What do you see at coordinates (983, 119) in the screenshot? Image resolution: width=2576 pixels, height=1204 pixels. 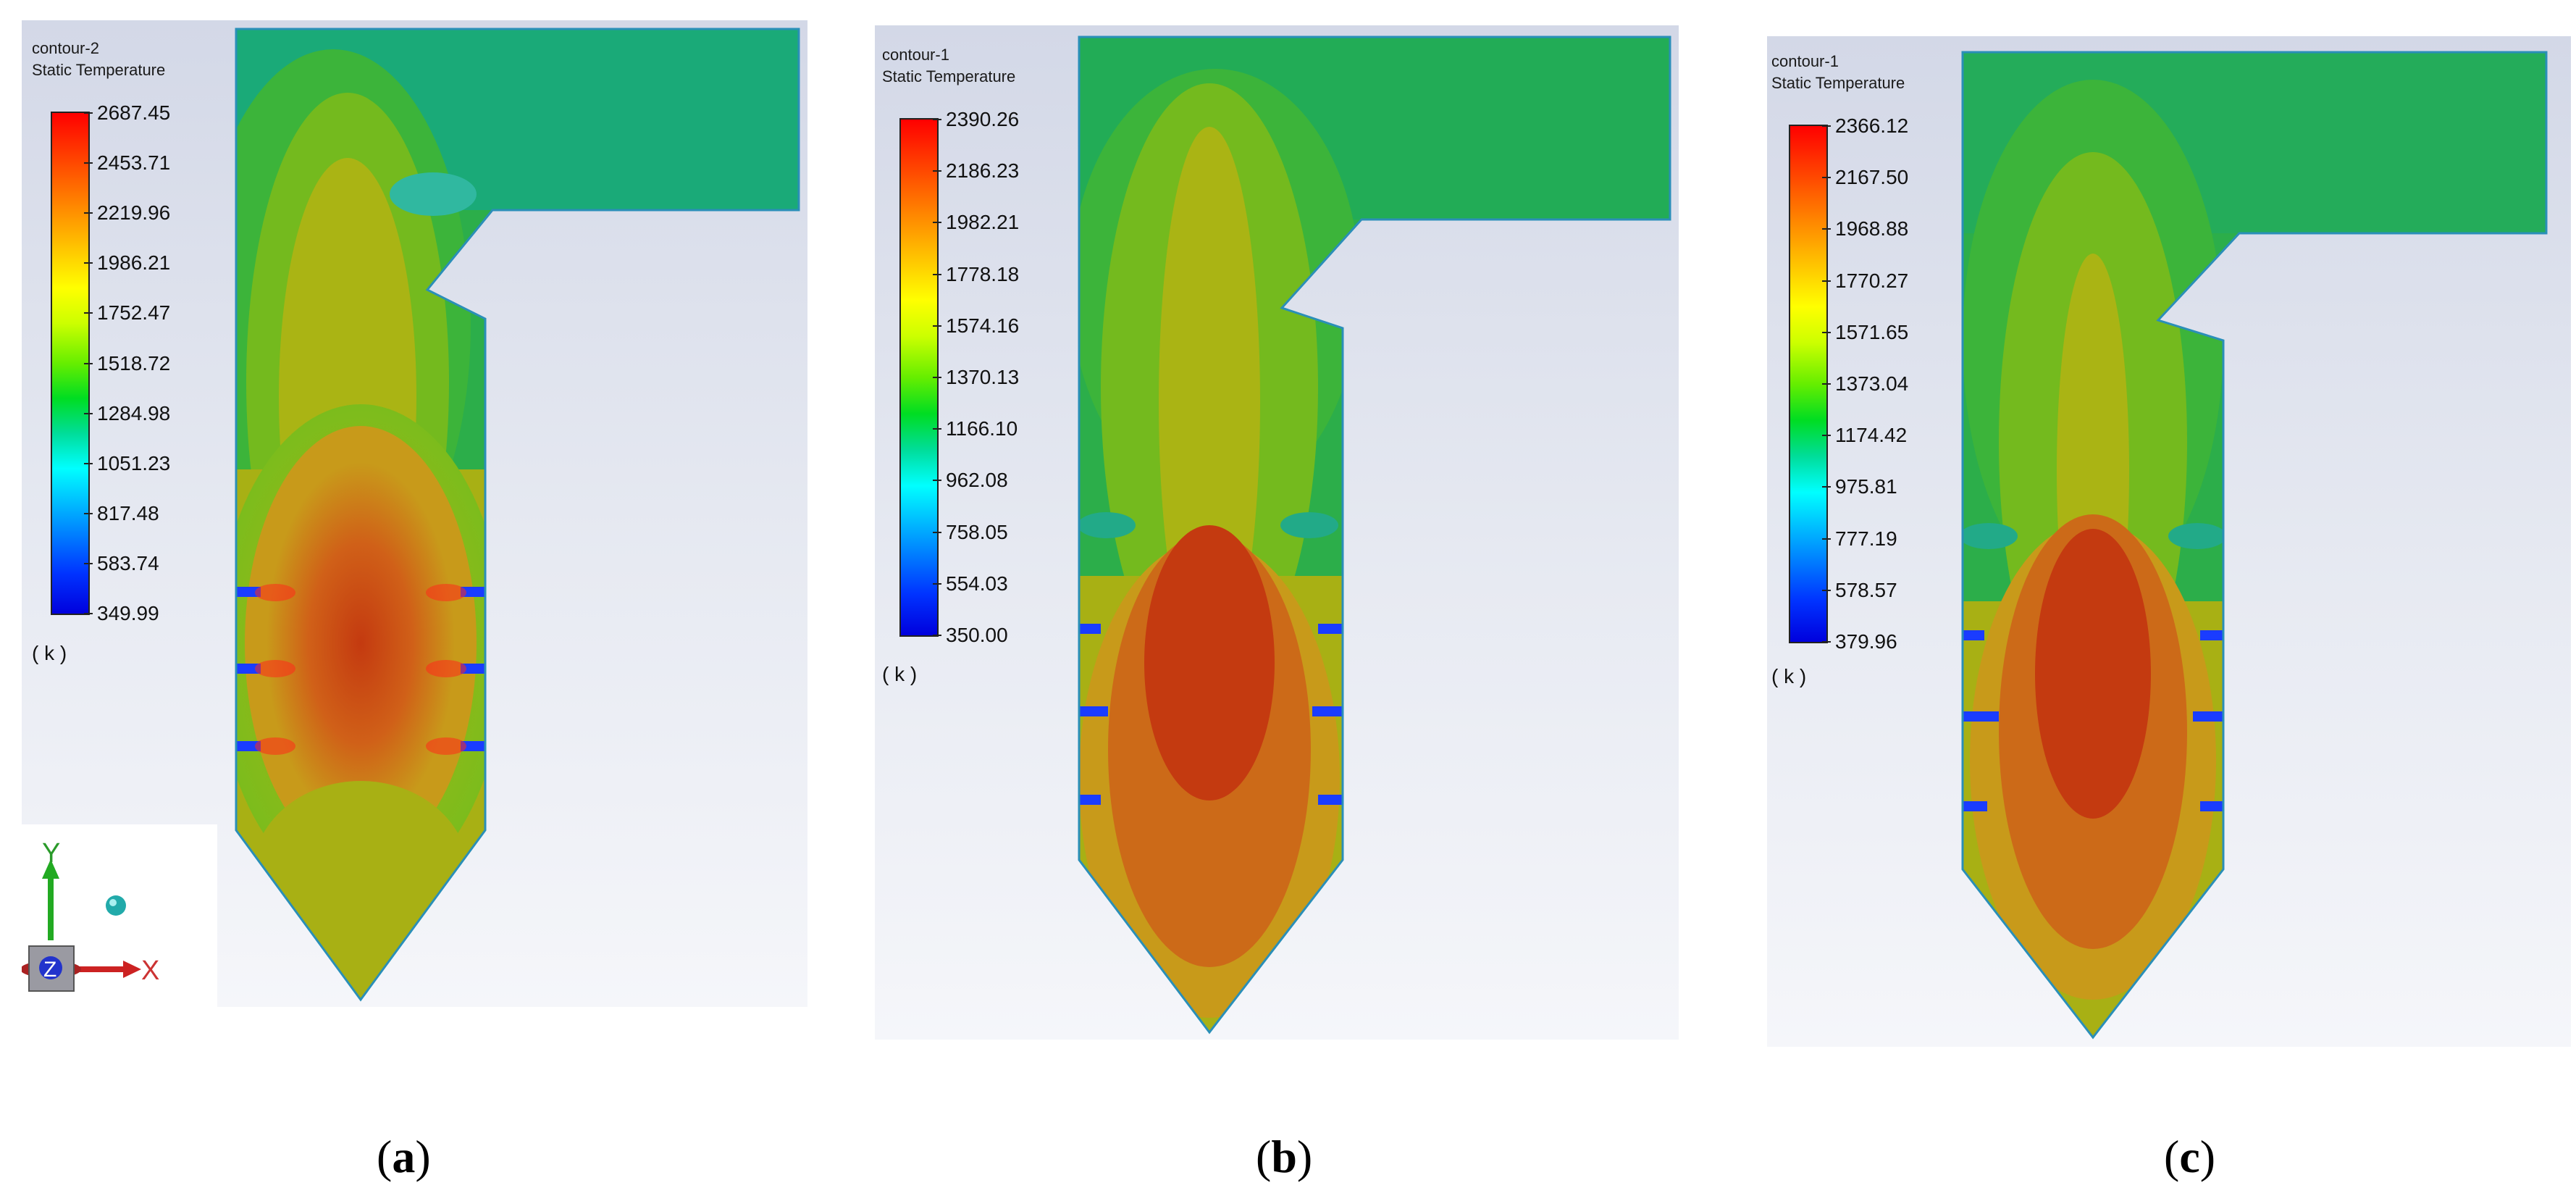 I see `scale-tick-label: 2390.26` at bounding box center [983, 119].